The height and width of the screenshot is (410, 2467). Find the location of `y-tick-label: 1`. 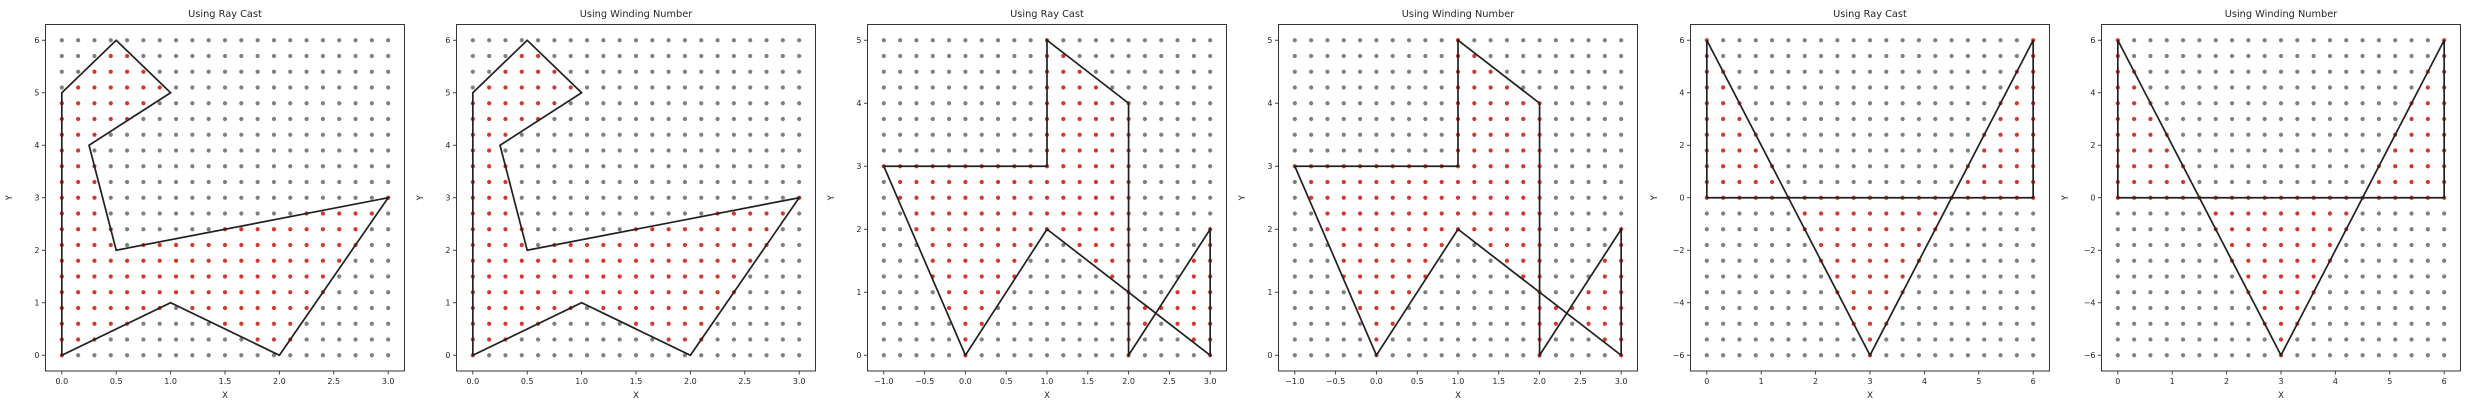

y-tick-label: 1 is located at coordinates (1270, 292).